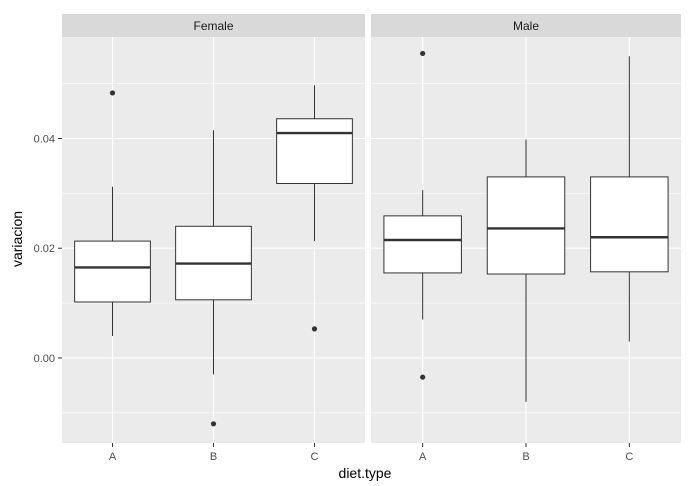 The width and height of the screenshot is (700, 486). I want to click on y-axis: 0.00 0.02 0.04, so click(48, 249).